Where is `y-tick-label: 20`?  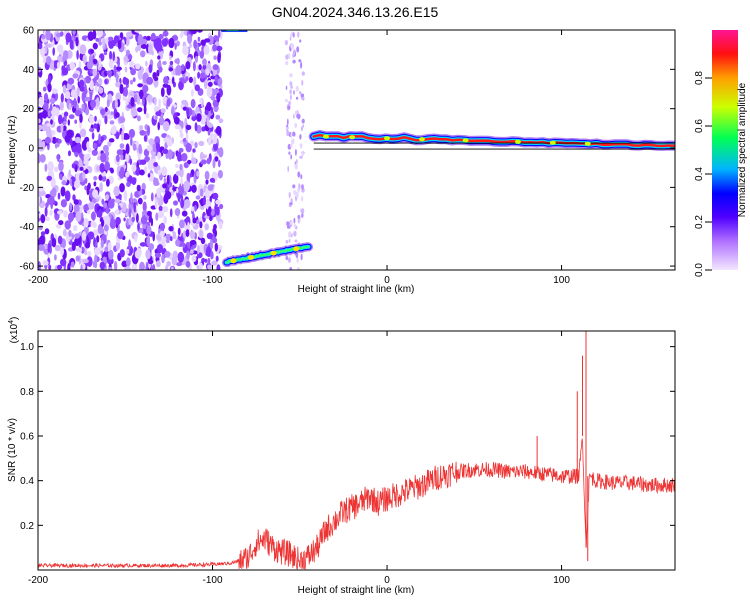
y-tick-label: 20 is located at coordinates (29, 109).